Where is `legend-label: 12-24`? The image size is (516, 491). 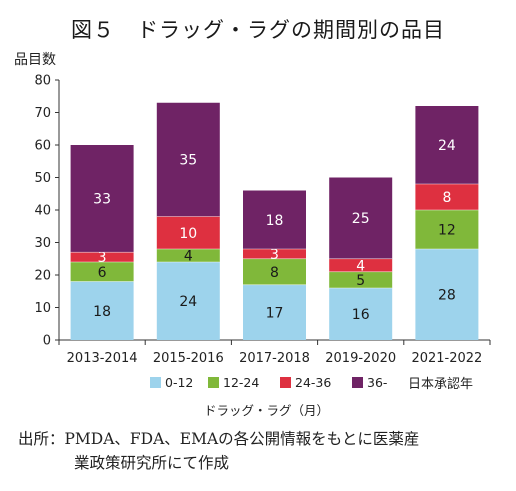
legend-label: 12-24 is located at coordinates (241, 382).